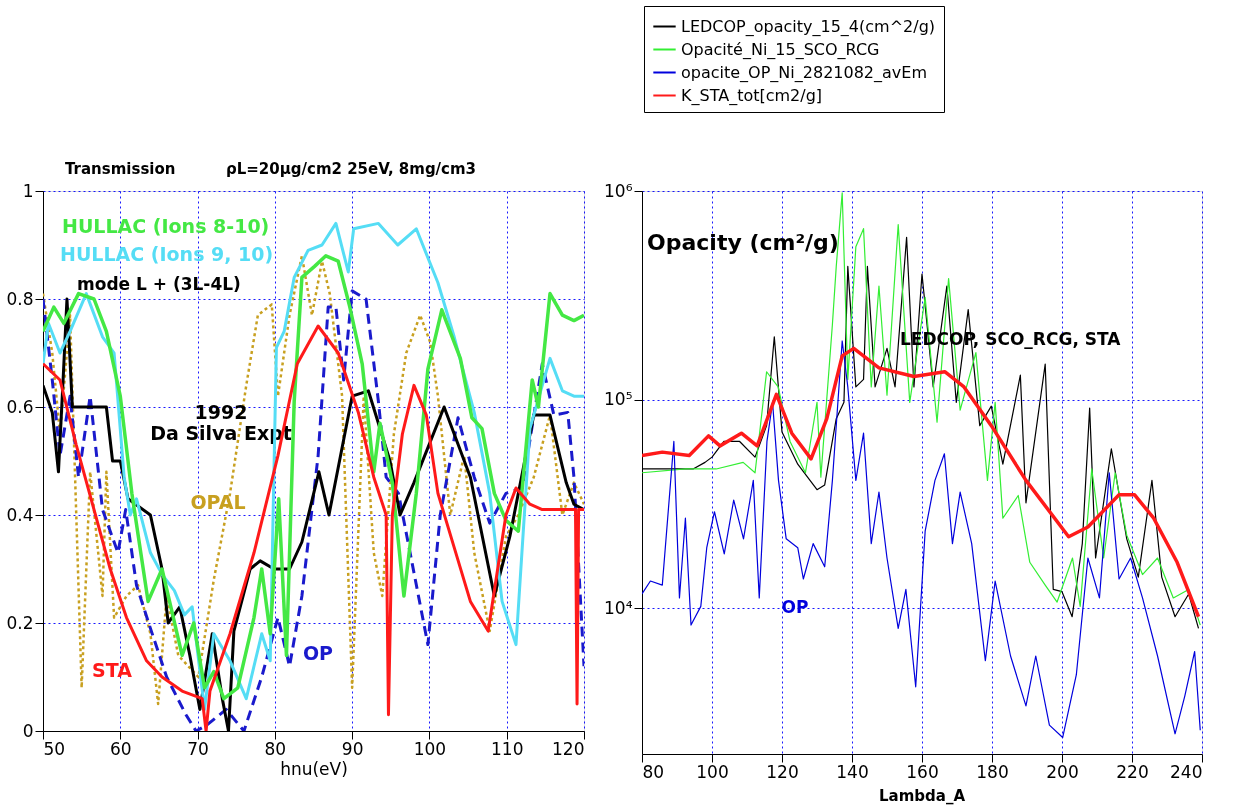 The height and width of the screenshot is (812, 1249). Describe the element at coordinates (618, 190) in the screenshot. I see `y-tick-label: 10⁶` at that location.